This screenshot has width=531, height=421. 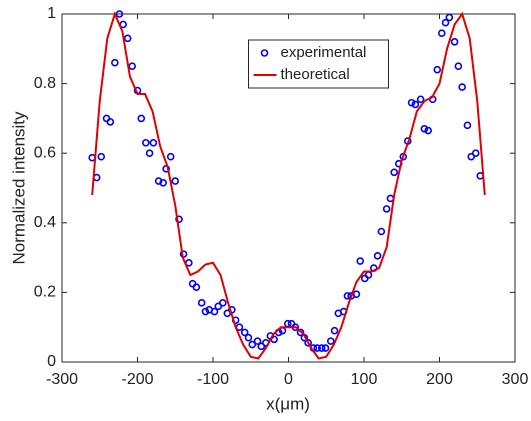 I want to click on y-tick-label: 0.8, so click(x=45, y=83).